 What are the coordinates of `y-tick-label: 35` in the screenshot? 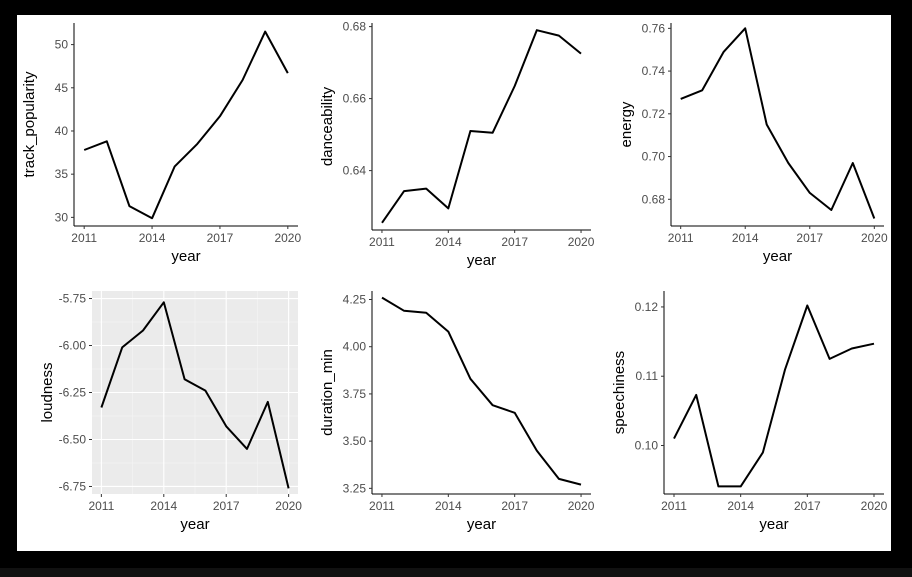 It's located at (62, 174).